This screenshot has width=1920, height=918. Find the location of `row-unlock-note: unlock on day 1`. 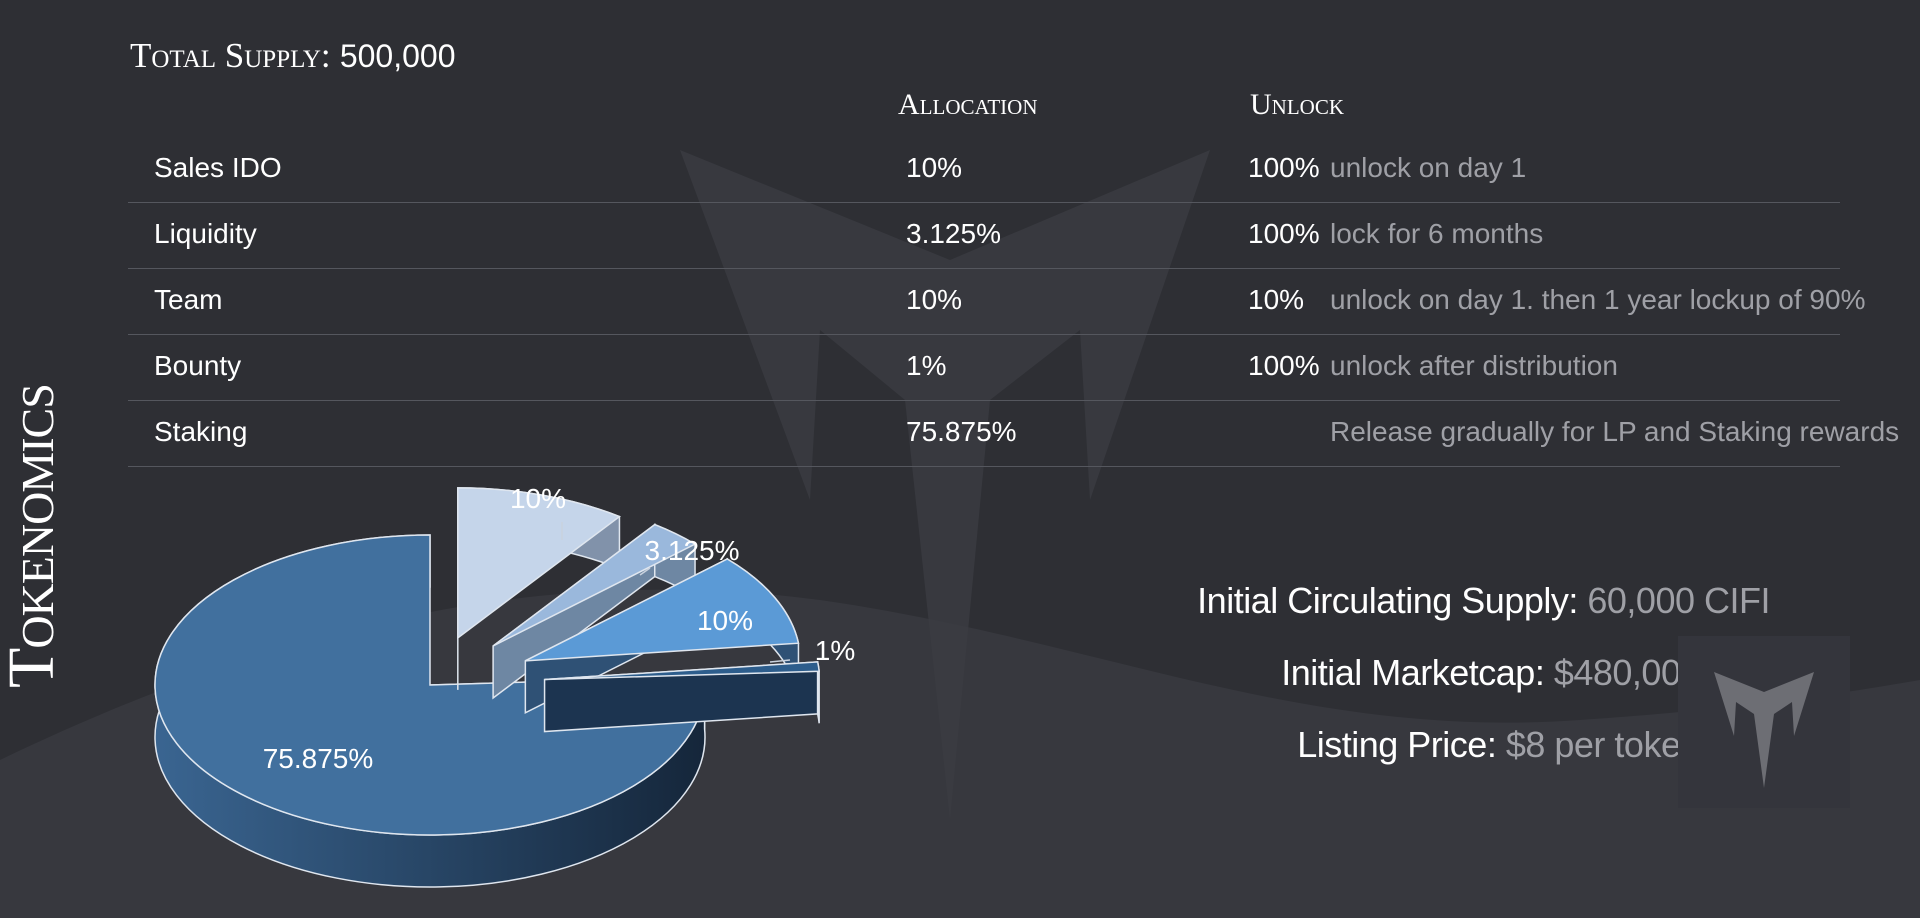

row-unlock-note: unlock on day 1 is located at coordinates (1428, 167).